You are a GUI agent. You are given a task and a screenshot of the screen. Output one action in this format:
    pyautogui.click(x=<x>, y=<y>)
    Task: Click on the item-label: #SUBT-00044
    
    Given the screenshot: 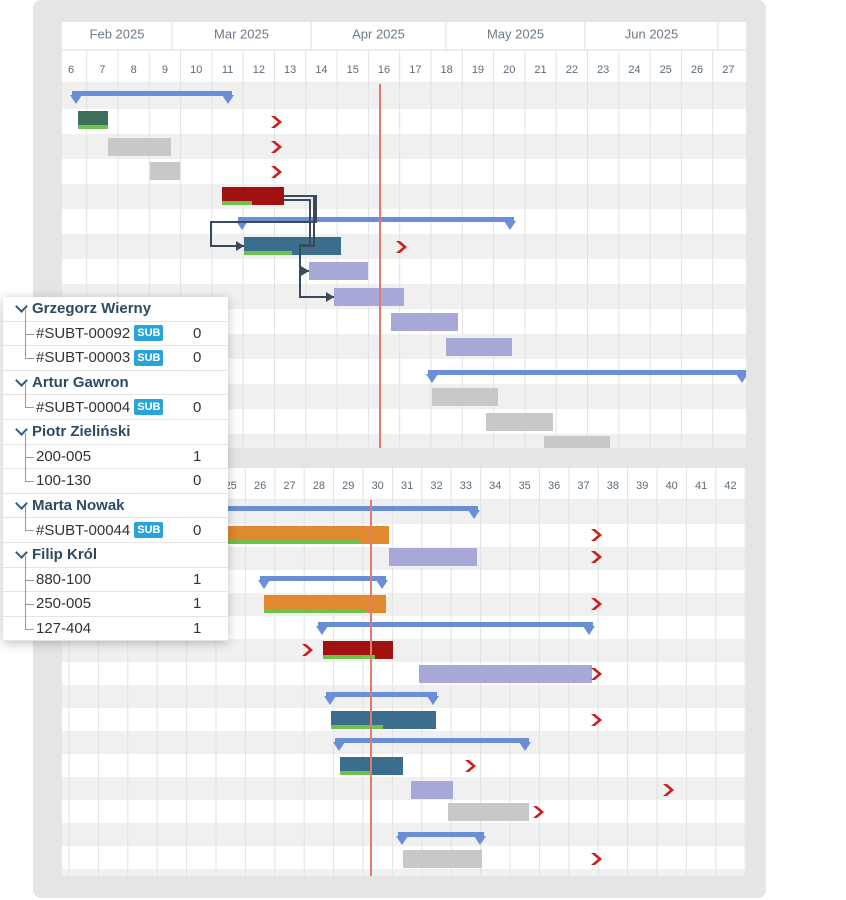 What is the action you would take?
    pyautogui.click(x=83, y=530)
    